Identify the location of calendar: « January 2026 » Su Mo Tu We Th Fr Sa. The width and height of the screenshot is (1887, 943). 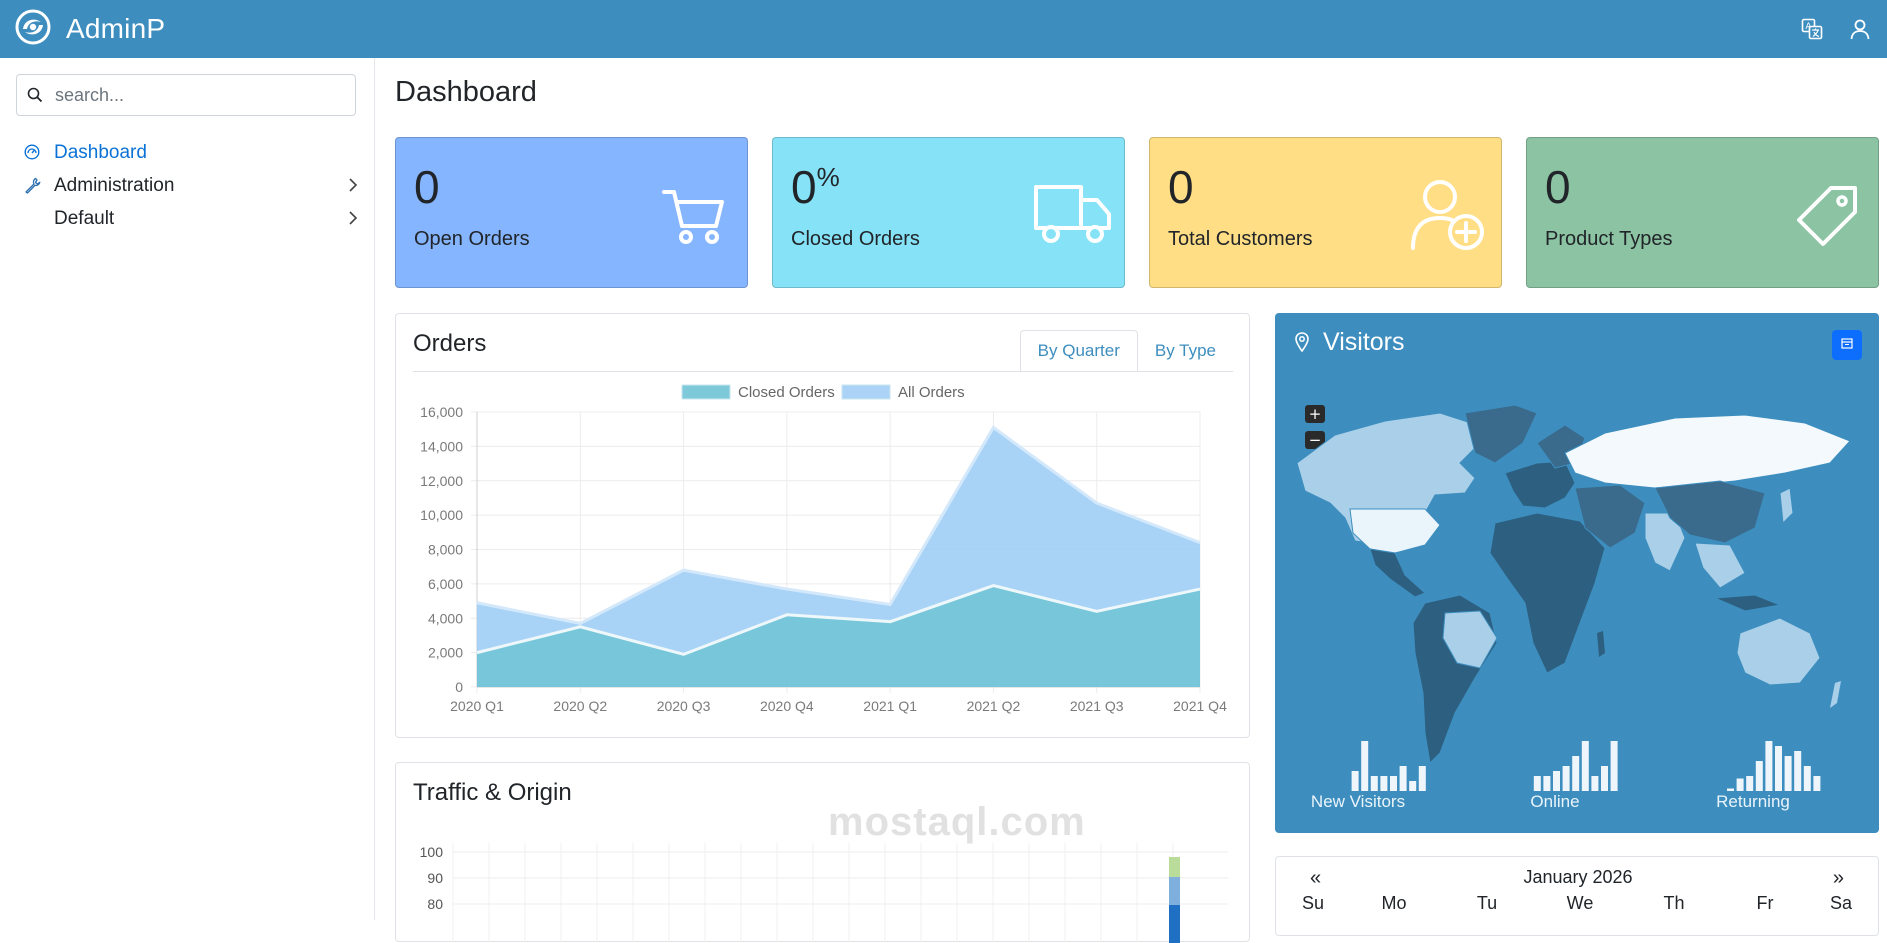
(1577, 896).